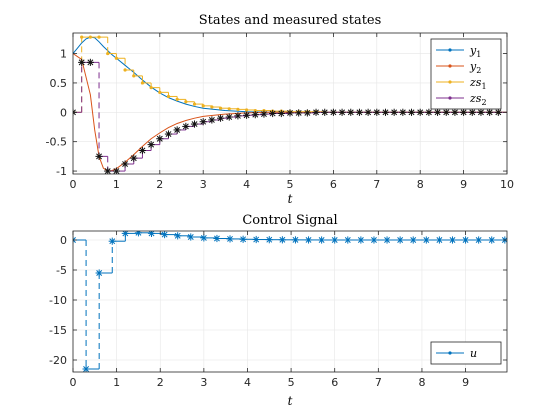  What do you see at coordinates (463, 184) in the screenshot?
I see `states-xtick-label: 9` at bounding box center [463, 184].